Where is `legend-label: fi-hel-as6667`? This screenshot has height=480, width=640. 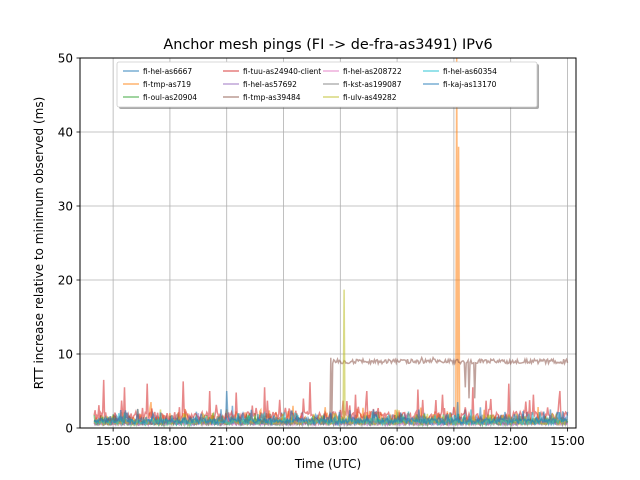
legend-label: fi-hel-as6667 is located at coordinates (167, 71).